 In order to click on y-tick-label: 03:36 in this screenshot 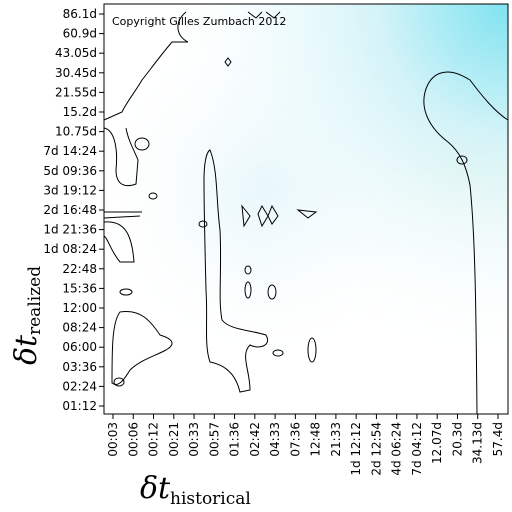, I will do `click(79, 367)`.